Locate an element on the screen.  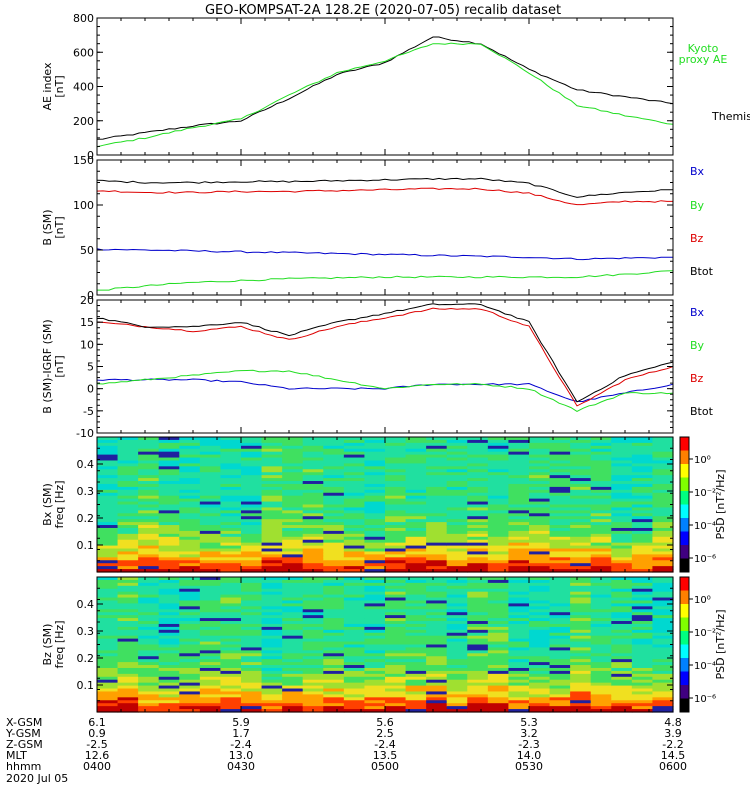
y-tick-label: 0.1 is located at coordinates (86, 545).